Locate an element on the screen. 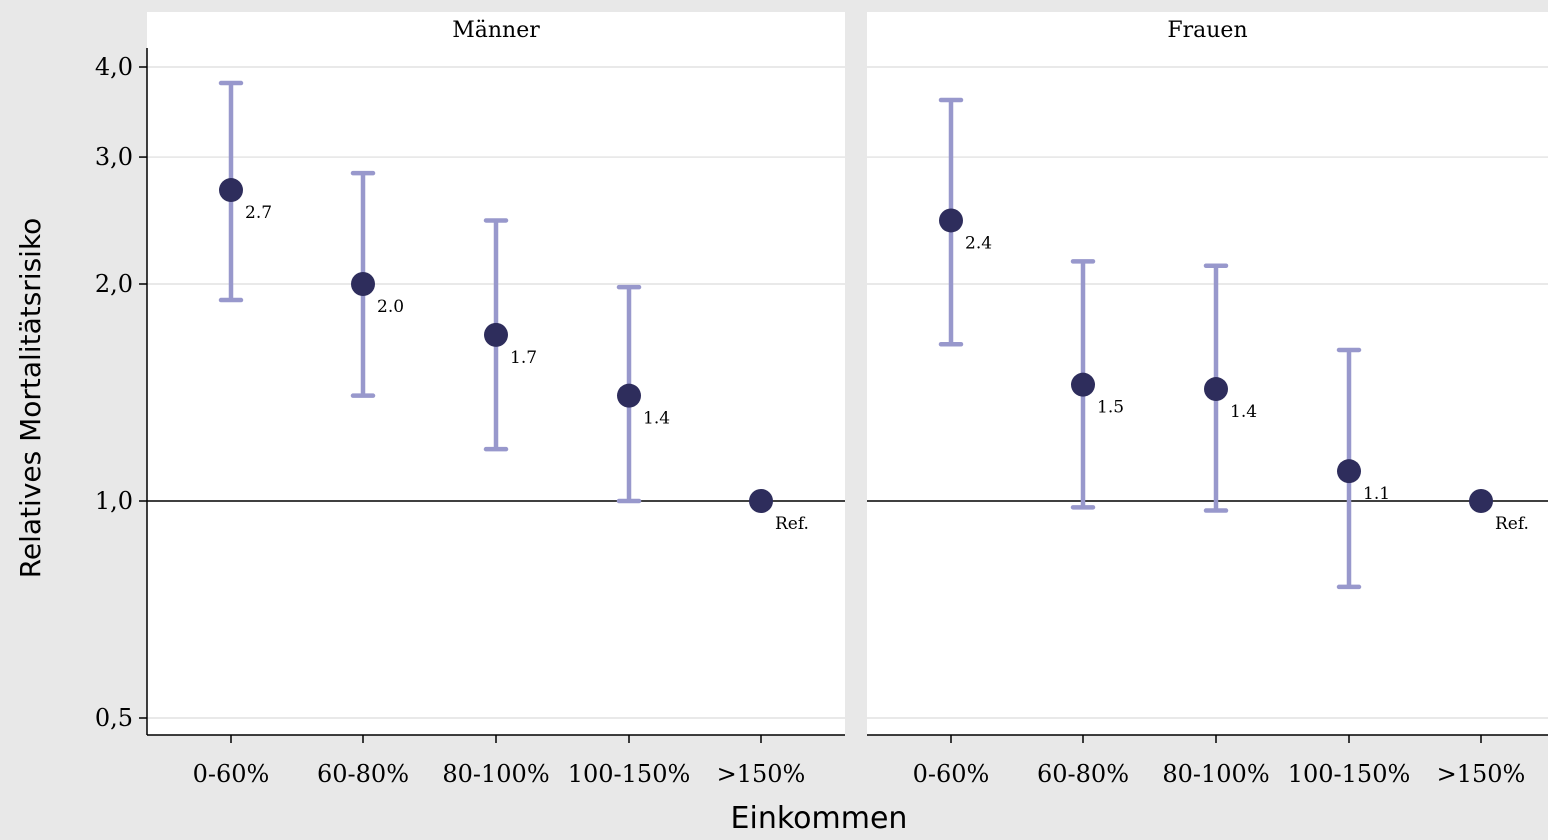 The width and height of the screenshot is (1548, 840). point-label: 2.4 is located at coordinates (978, 243).